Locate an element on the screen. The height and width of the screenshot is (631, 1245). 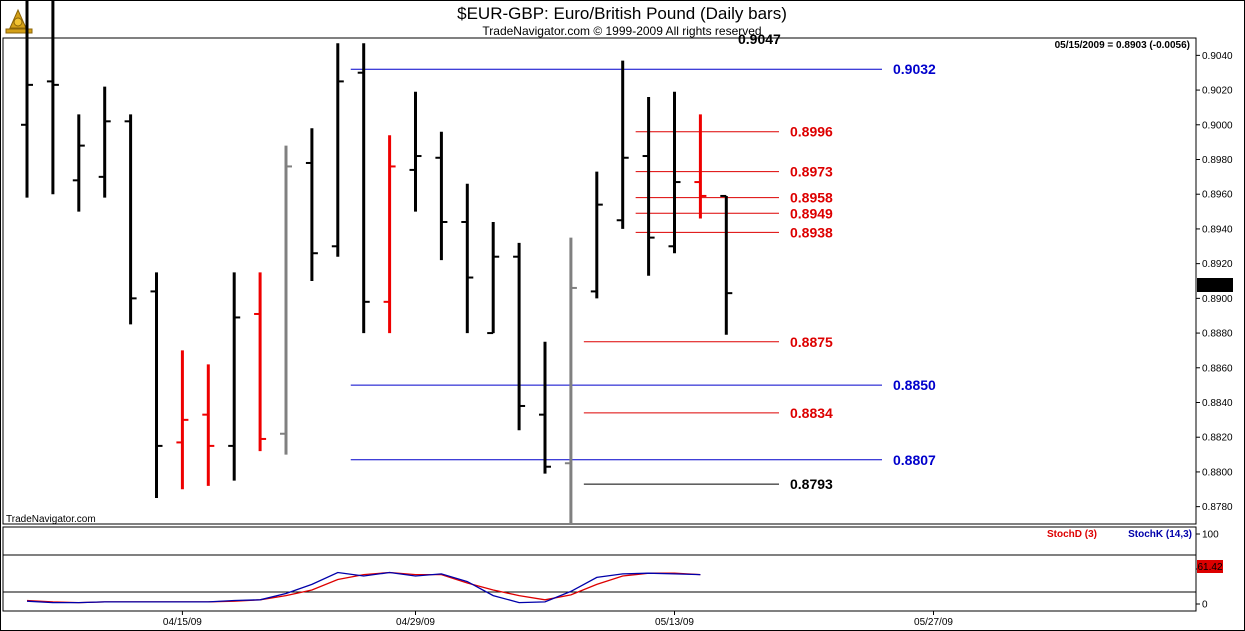
level-label: 0.8875 is located at coordinates (811, 342).